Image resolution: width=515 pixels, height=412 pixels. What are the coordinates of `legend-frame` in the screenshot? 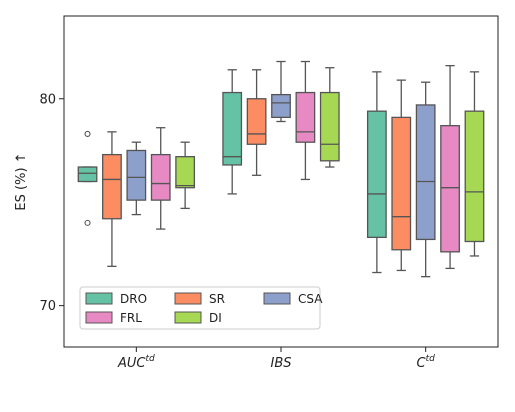 It's located at (200, 308).